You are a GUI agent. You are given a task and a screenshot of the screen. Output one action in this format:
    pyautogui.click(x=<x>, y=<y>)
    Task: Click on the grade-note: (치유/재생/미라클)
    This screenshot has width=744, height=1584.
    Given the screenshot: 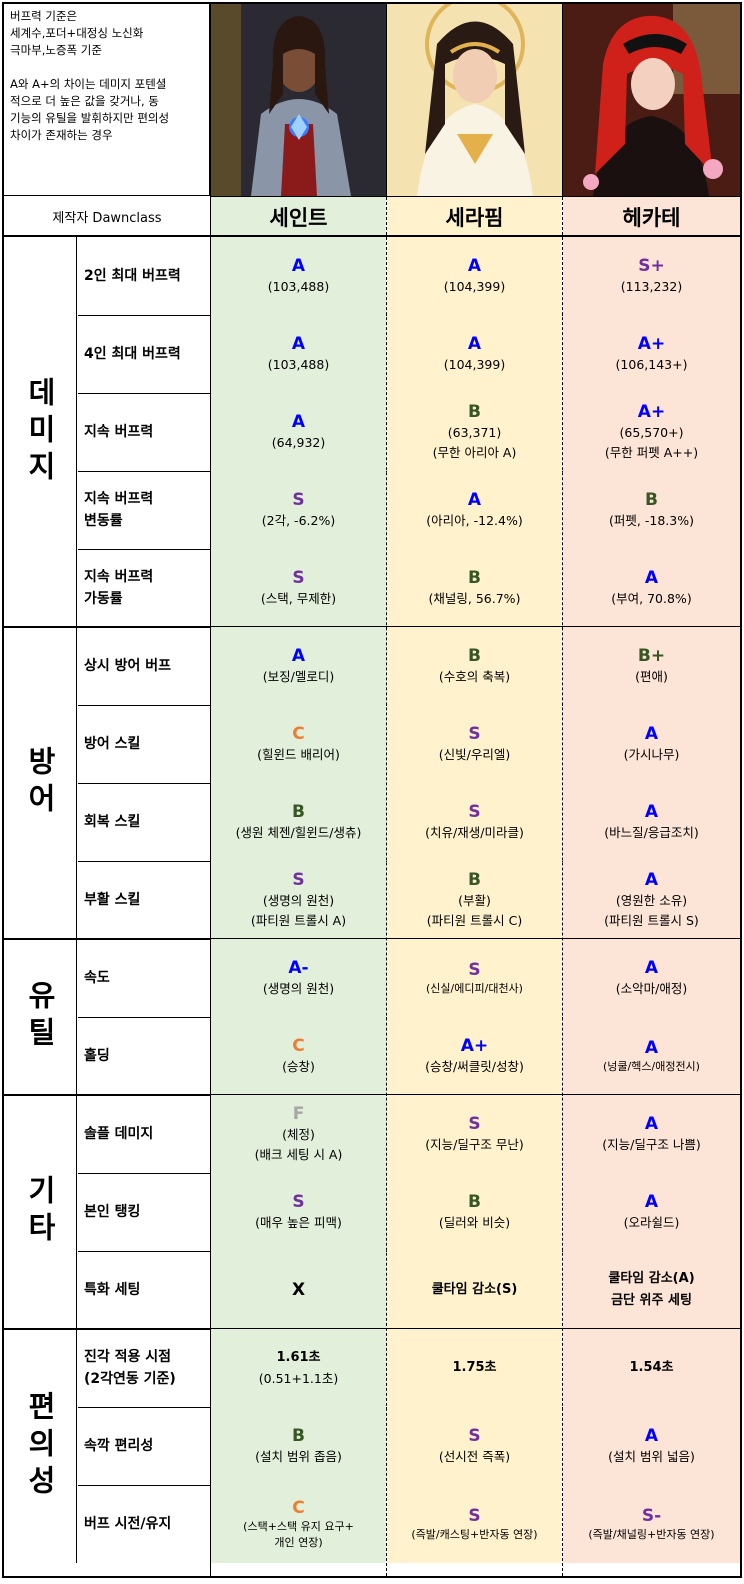 What is the action you would take?
    pyautogui.click(x=474, y=832)
    